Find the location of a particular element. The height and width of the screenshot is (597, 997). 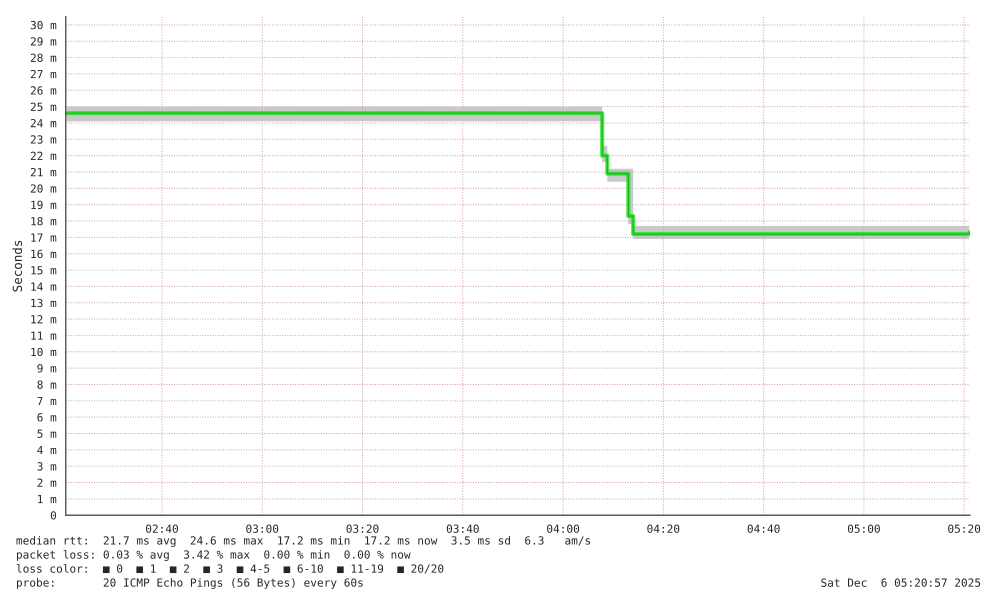

y-tick-label: 22 m is located at coordinates (43, 156).